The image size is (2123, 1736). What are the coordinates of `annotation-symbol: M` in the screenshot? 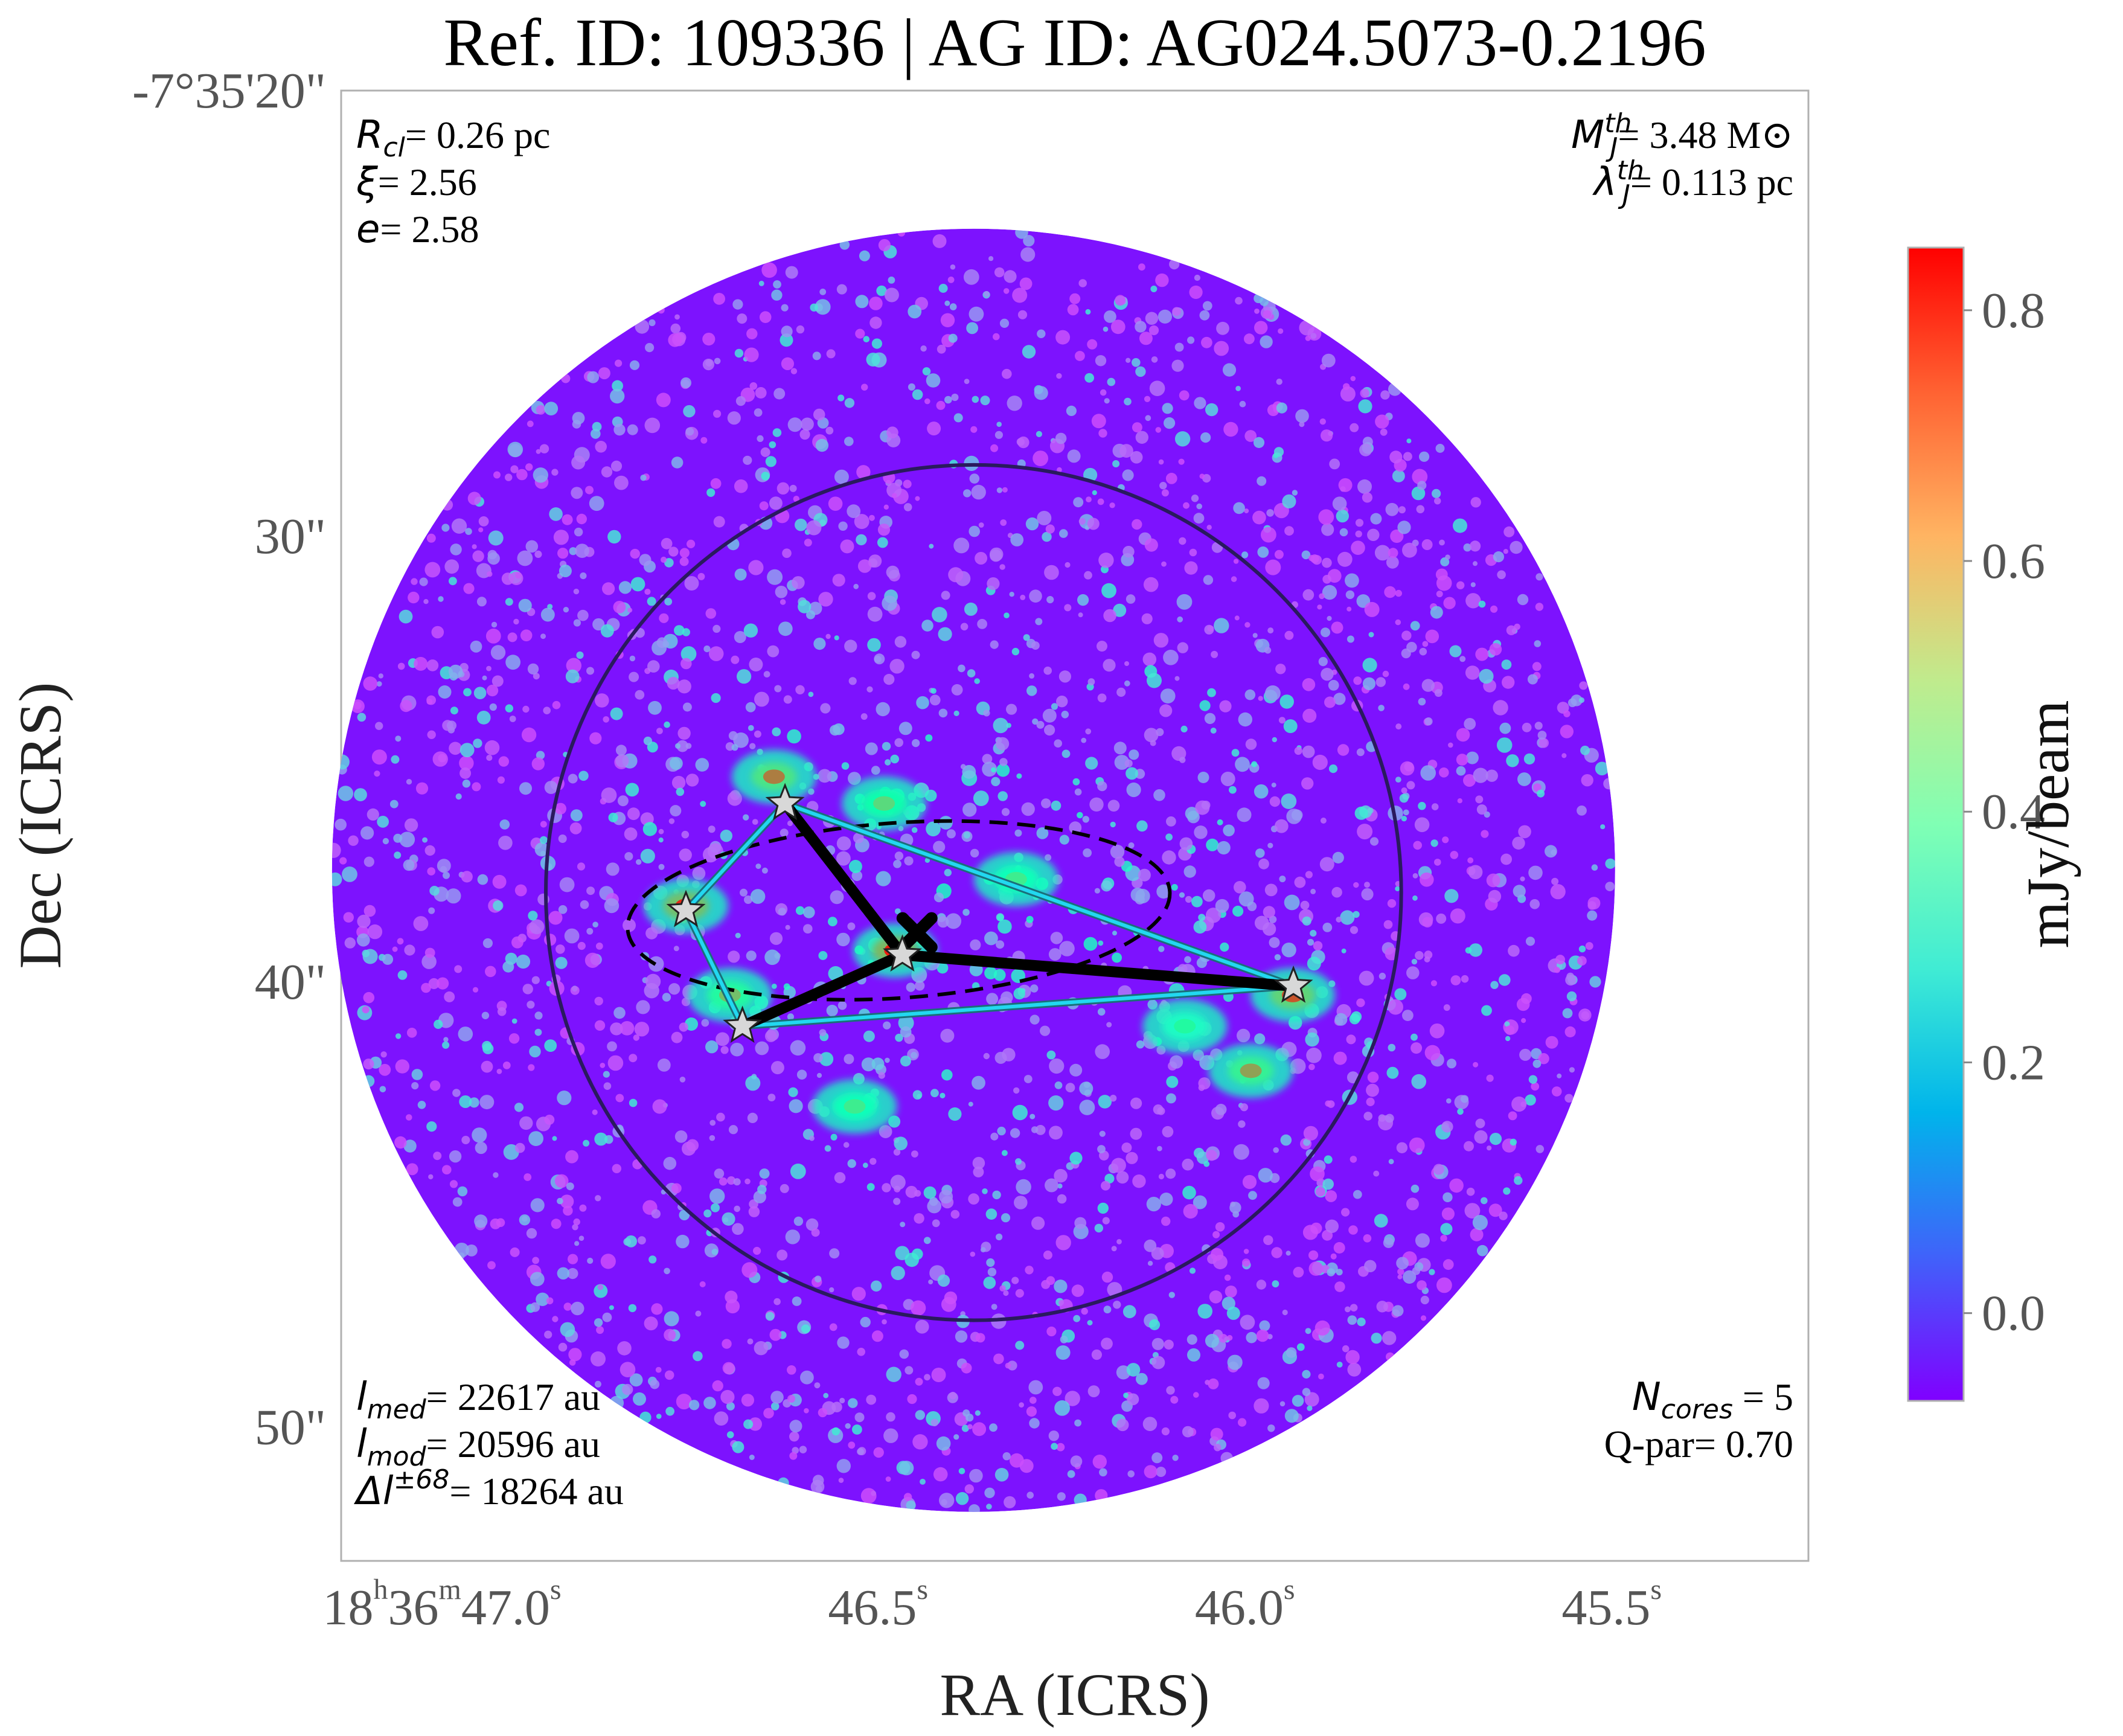 It's located at (1587, 135).